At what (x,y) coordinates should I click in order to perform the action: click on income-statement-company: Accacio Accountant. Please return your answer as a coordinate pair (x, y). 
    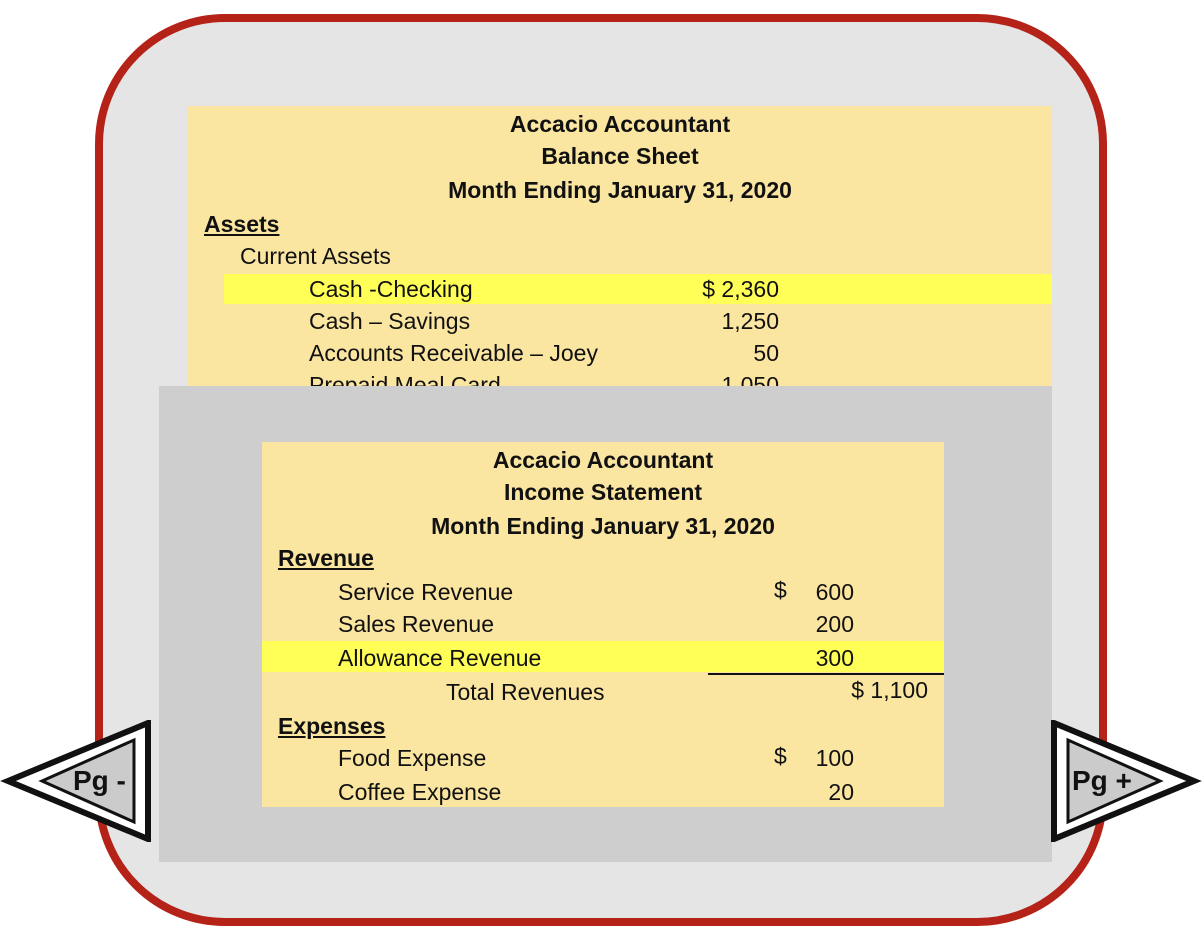
    Looking at the image, I should click on (603, 460).